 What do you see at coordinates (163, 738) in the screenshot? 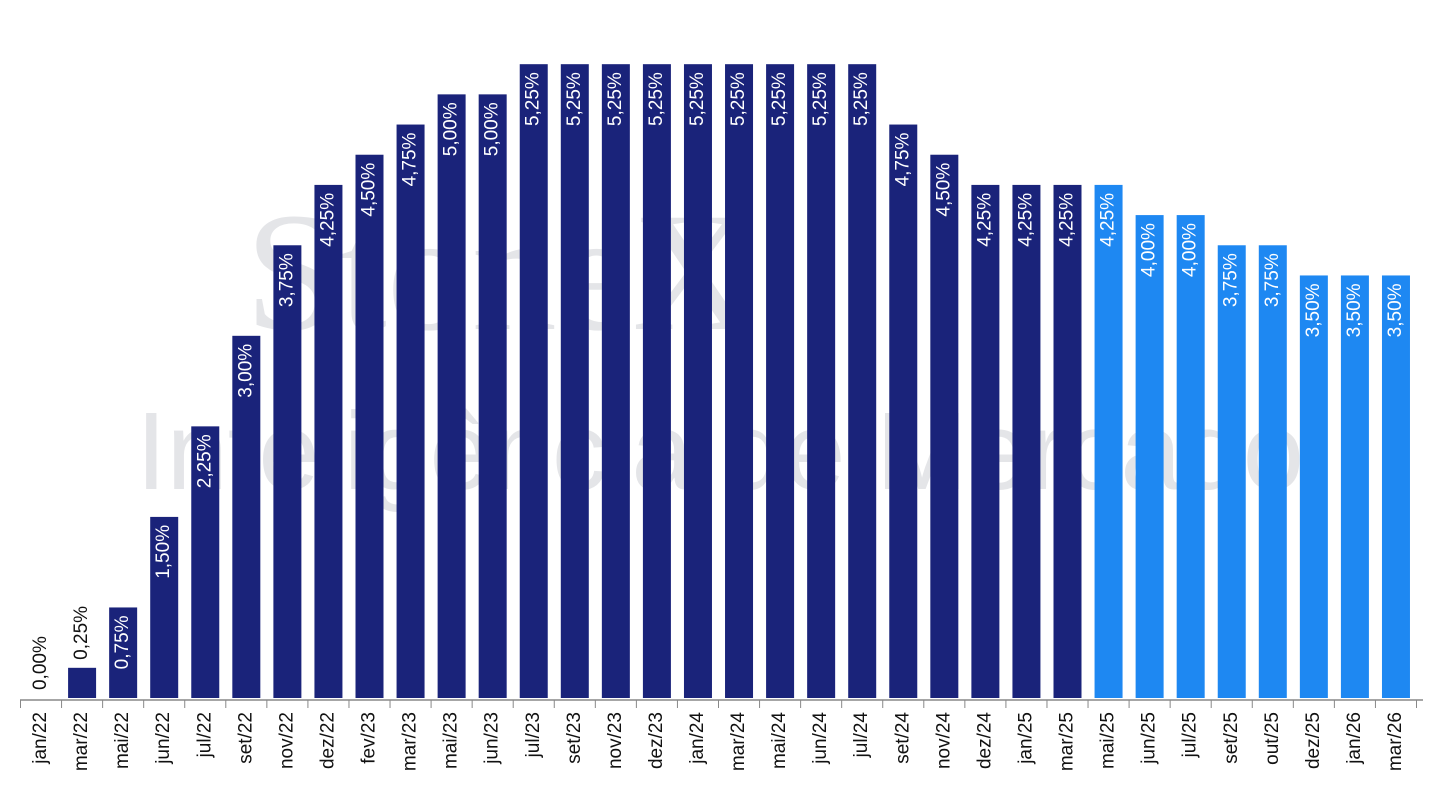
I see `x-tick-label: jun/22` at bounding box center [163, 738].